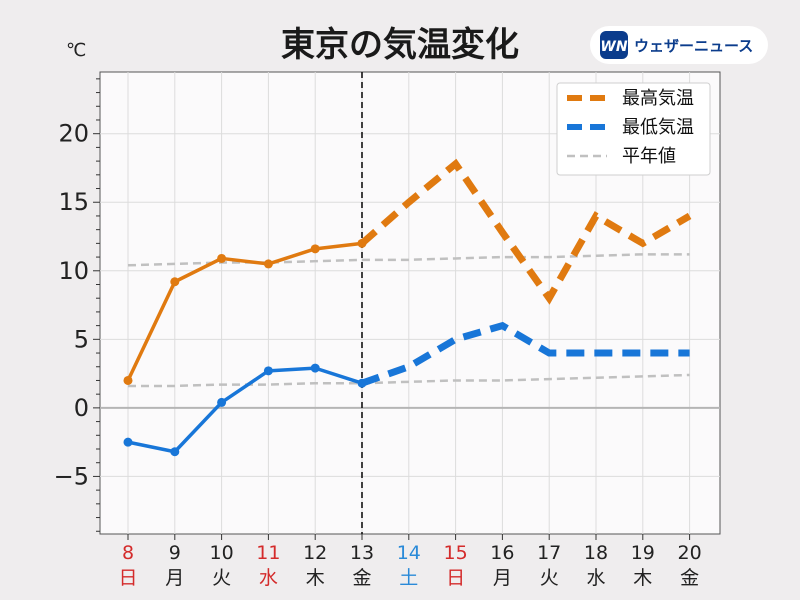 The height and width of the screenshot is (600, 800). I want to click on x-tick-day: 9, so click(175, 553).